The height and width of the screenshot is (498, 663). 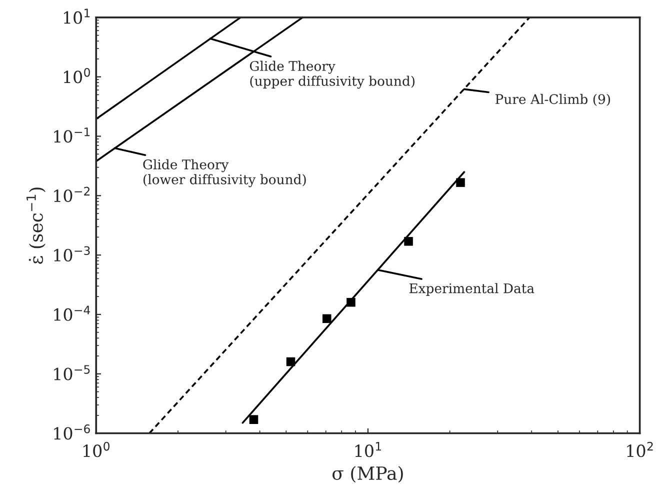 I want to click on y-tick-label: 10$^{−3}$, so click(x=72, y=254).